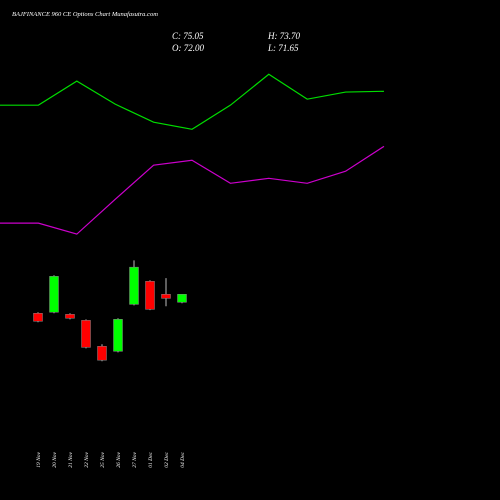 The height and width of the screenshot is (500, 500). Describe the element at coordinates (151, 459) in the screenshot. I see `x-tick-label: 01 Dec` at that location.